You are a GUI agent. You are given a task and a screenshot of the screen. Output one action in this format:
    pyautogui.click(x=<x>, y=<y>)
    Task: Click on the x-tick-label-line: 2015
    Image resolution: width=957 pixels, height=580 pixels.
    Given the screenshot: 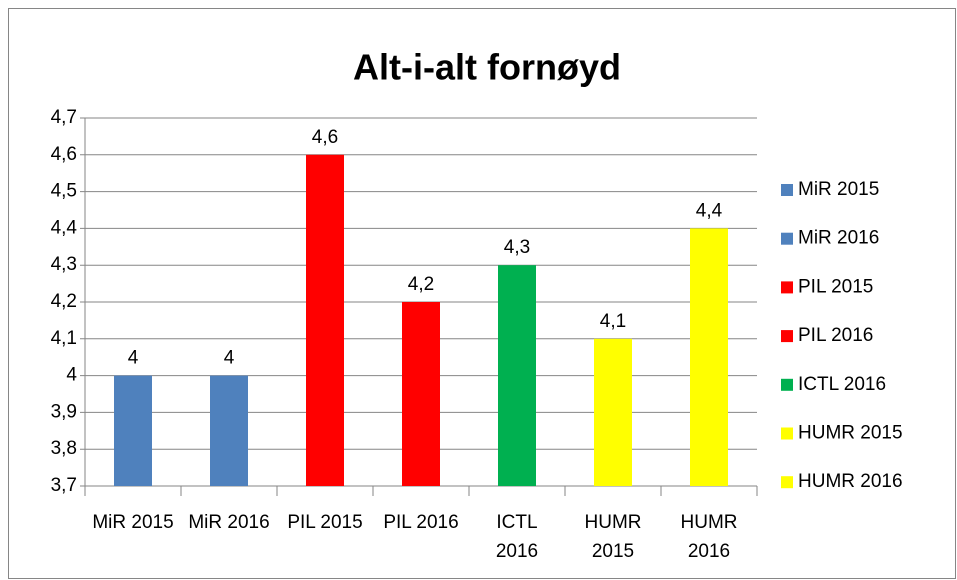 What is the action you would take?
    pyautogui.click(x=613, y=551)
    